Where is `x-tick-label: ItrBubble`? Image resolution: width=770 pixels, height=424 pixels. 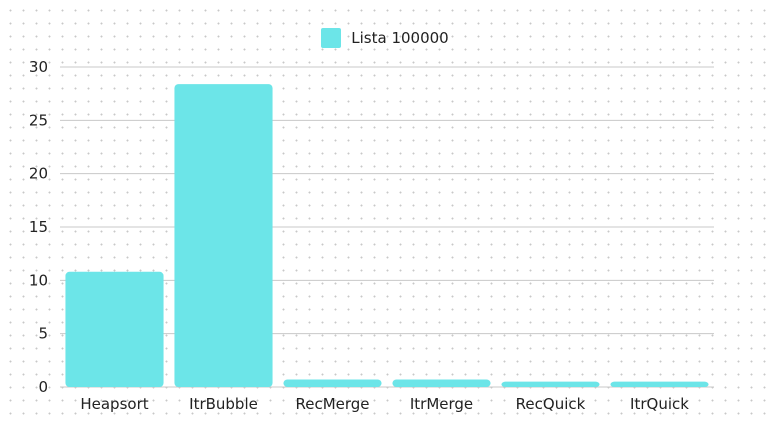 x-tick-label: ItrBubble is located at coordinates (223, 404).